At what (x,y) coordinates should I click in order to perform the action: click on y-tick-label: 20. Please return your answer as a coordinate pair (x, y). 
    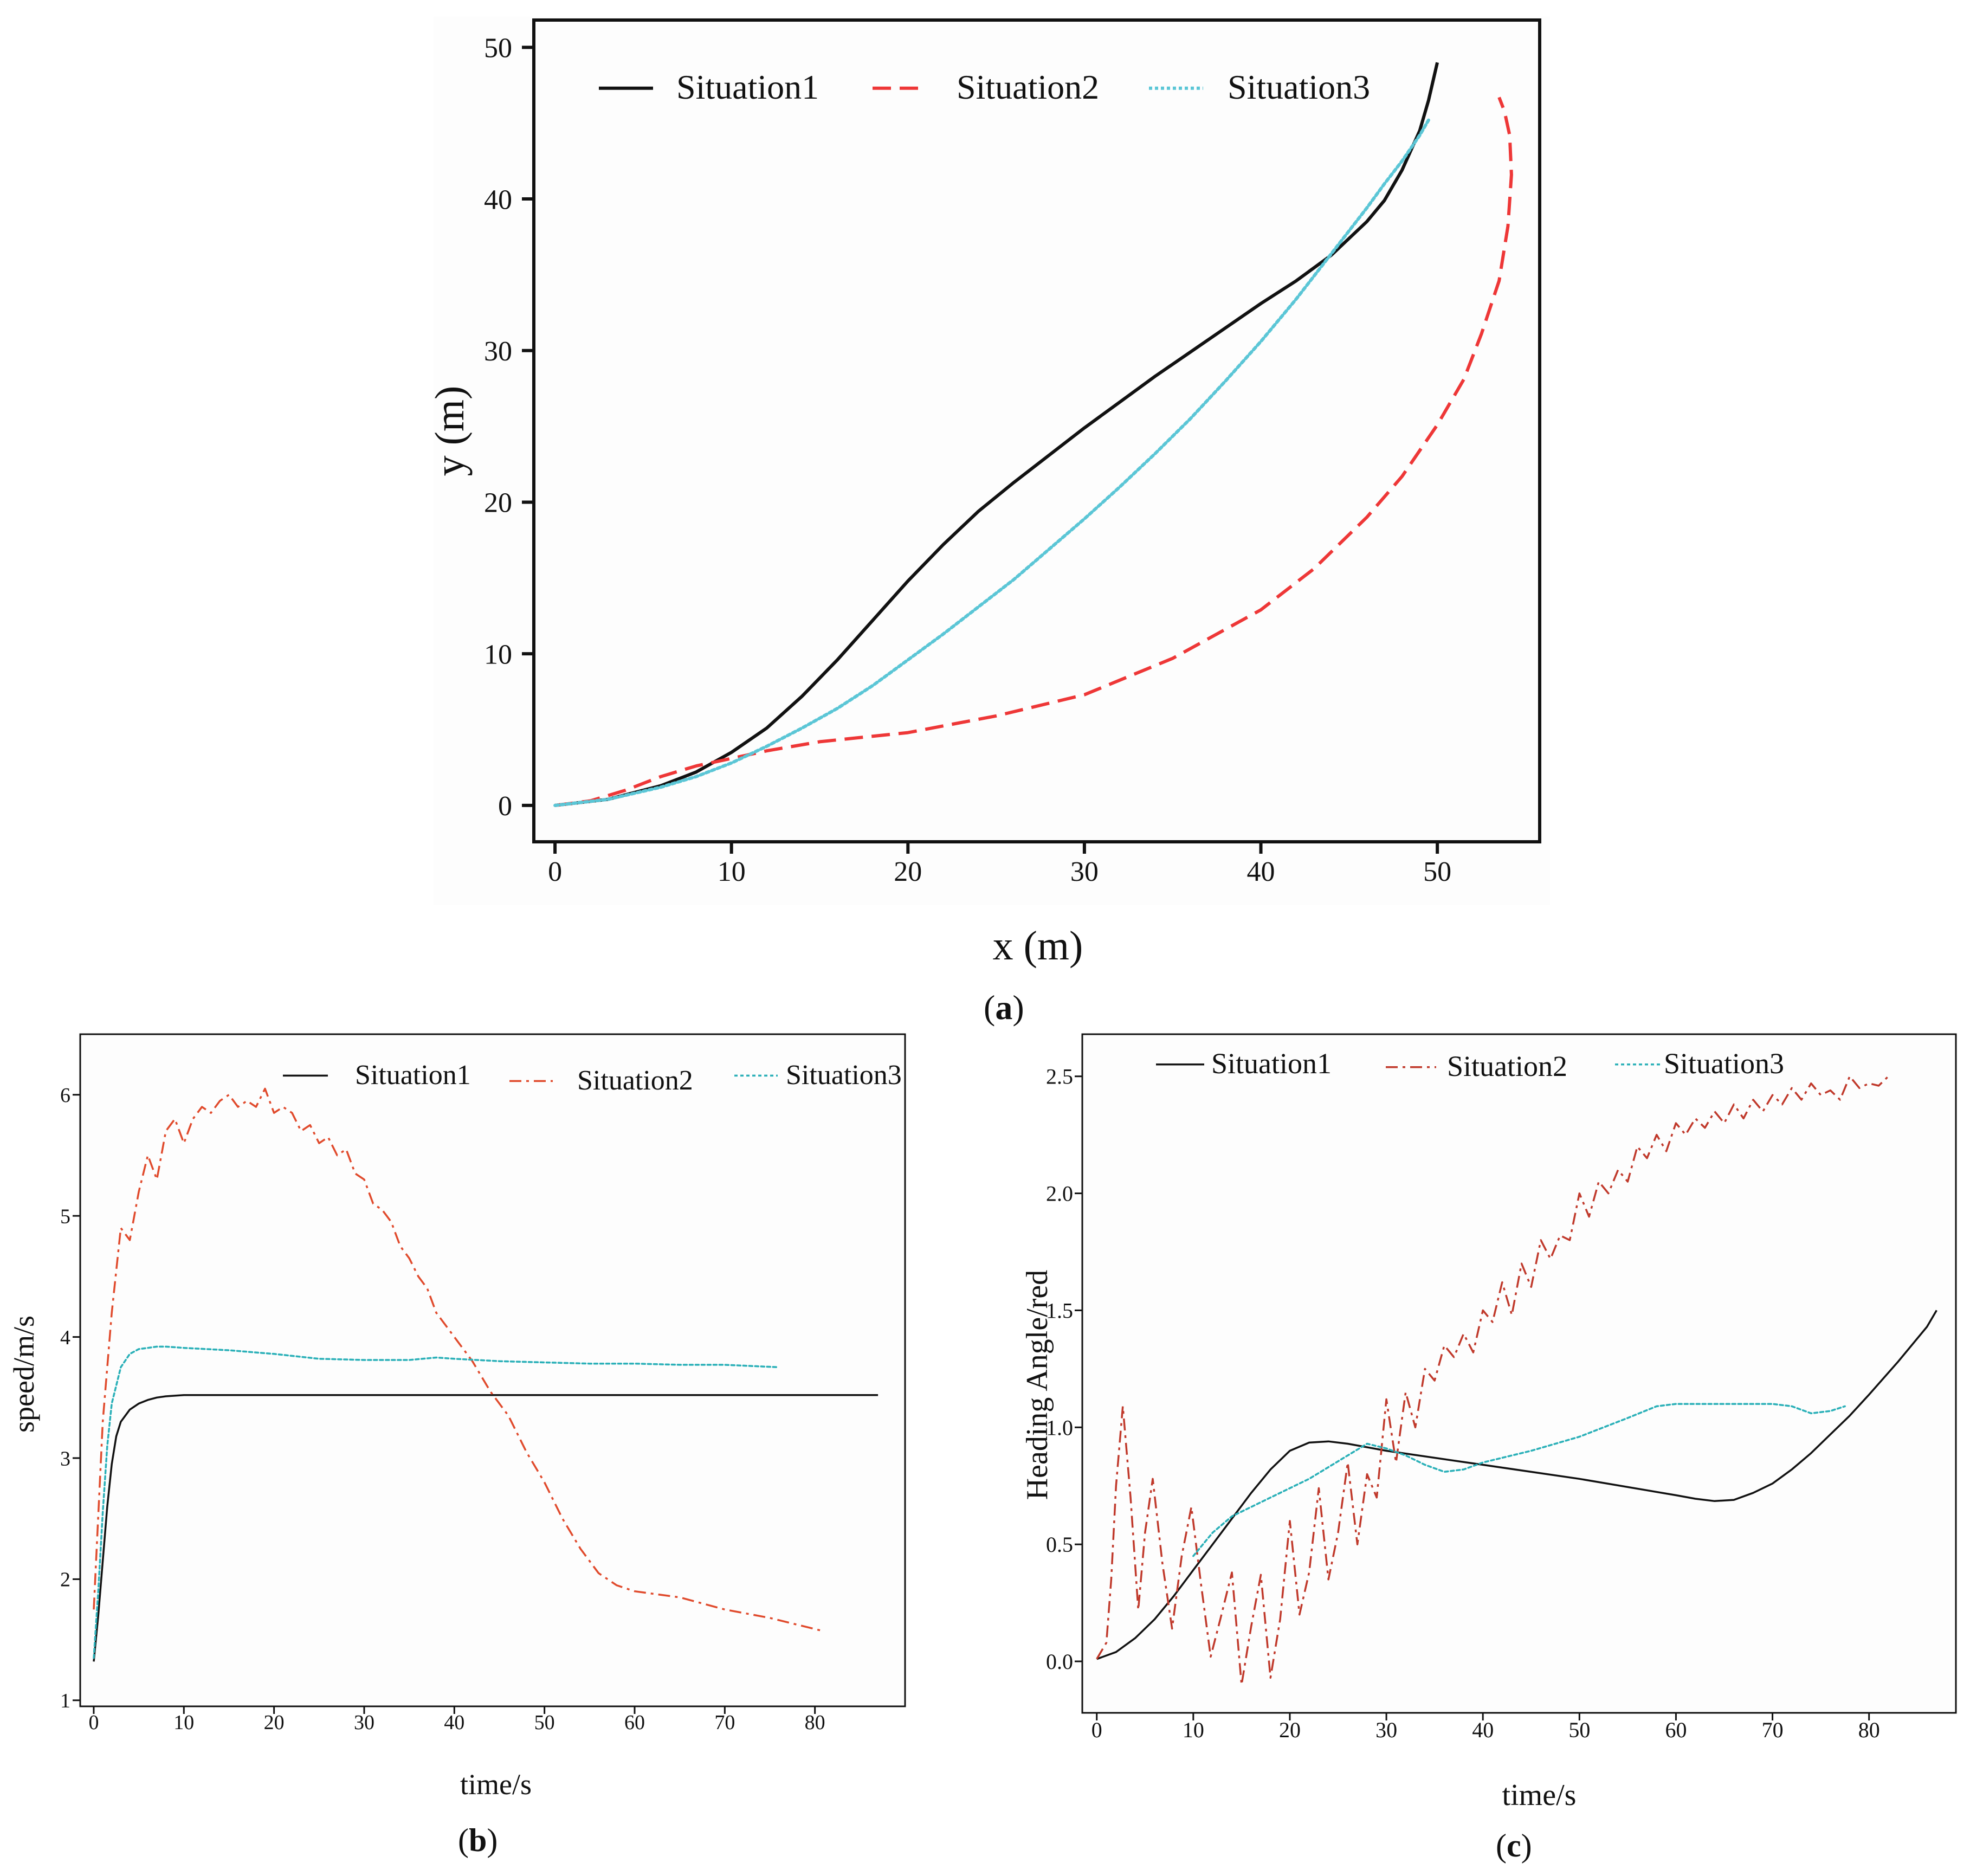
    Looking at the image, I should click on (498, 503).